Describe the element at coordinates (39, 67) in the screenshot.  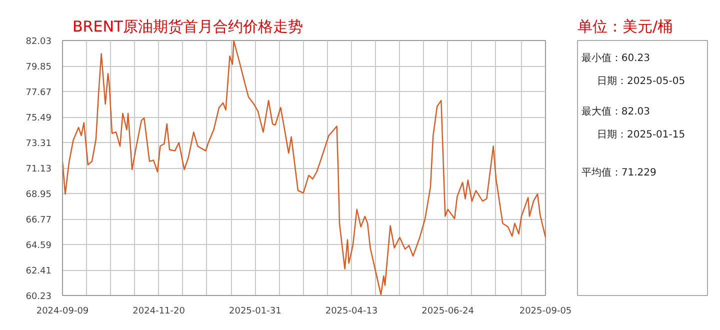
I see `y-tick-label: 79.85` at that location.